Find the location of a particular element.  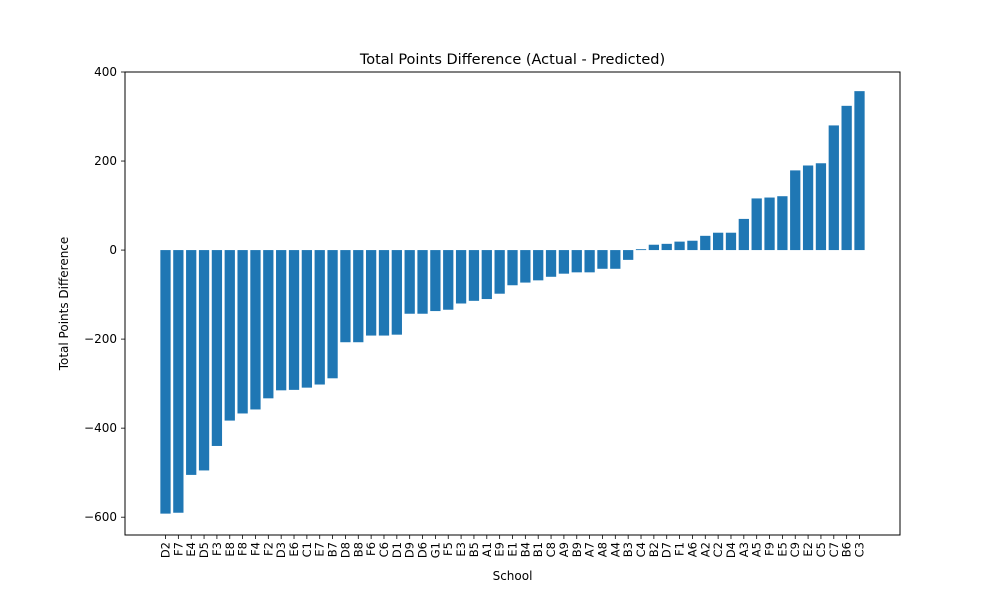

x-tick-label: C7 is located at coordinates (834, 549).